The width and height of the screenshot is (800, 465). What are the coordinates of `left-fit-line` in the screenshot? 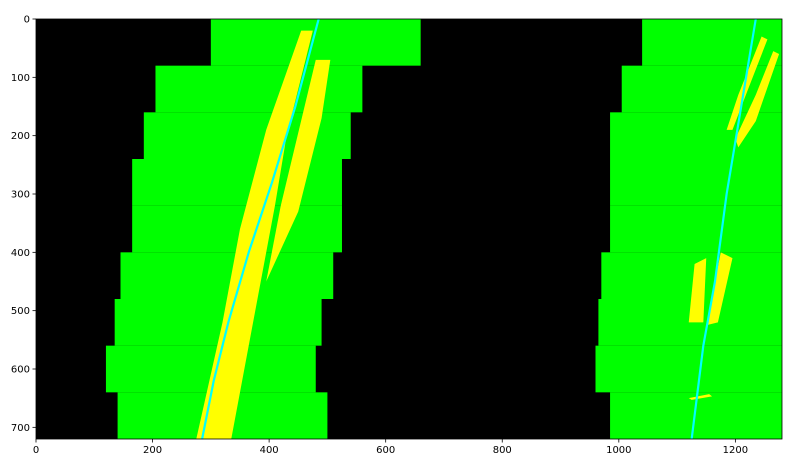 It's located at (260, 229).